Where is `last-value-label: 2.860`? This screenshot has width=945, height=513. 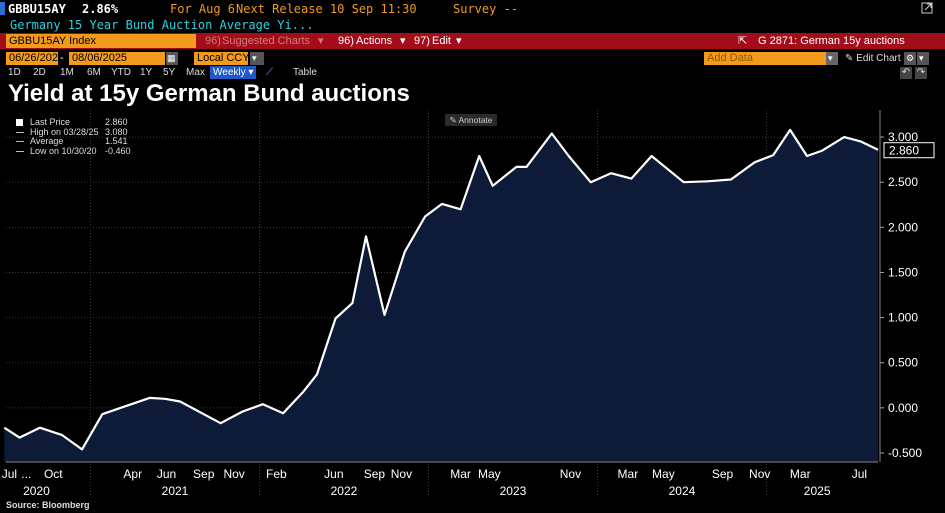
last-value-label: 2.860 is located at coordinates (904, 151).